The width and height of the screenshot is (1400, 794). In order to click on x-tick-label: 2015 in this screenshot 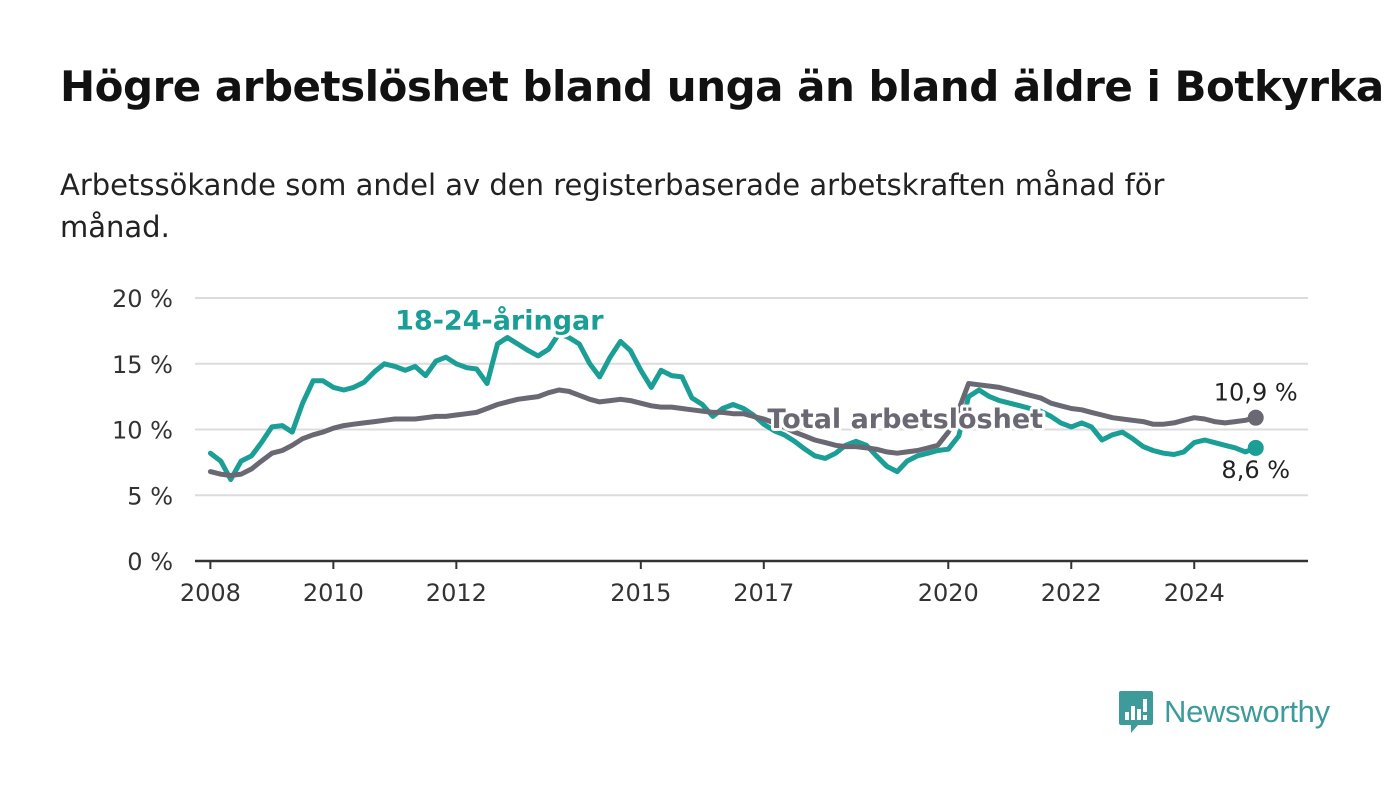, I will do `click(640, 593)`.